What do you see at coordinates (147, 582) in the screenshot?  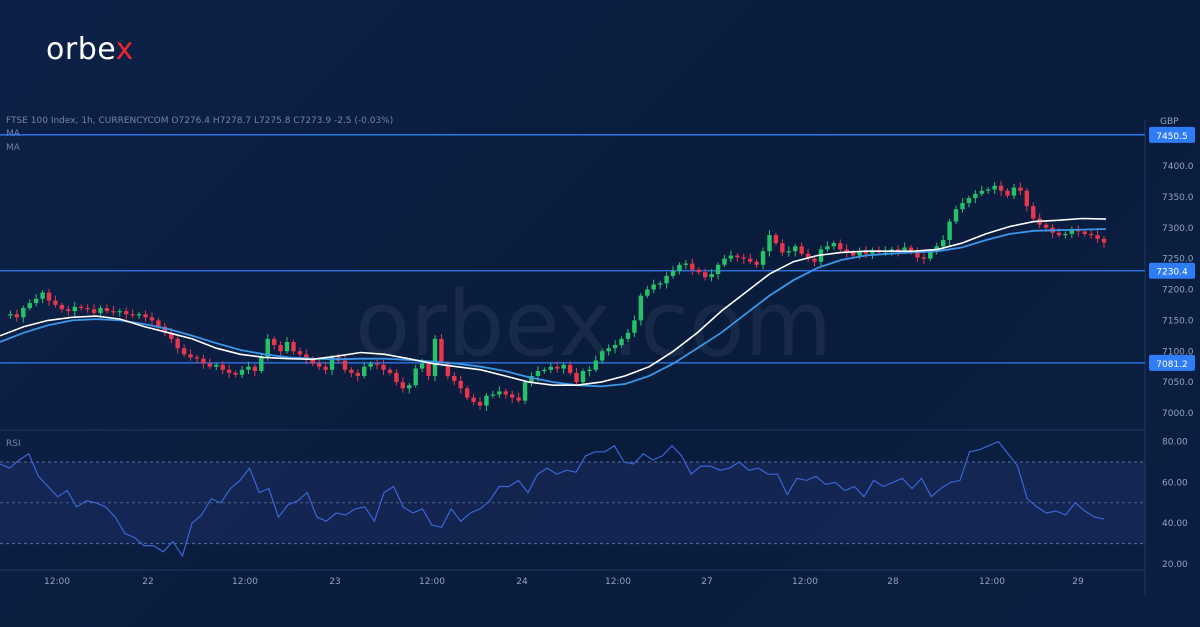 I see `x-tick-label: 22` at bounding box center [147, 582].